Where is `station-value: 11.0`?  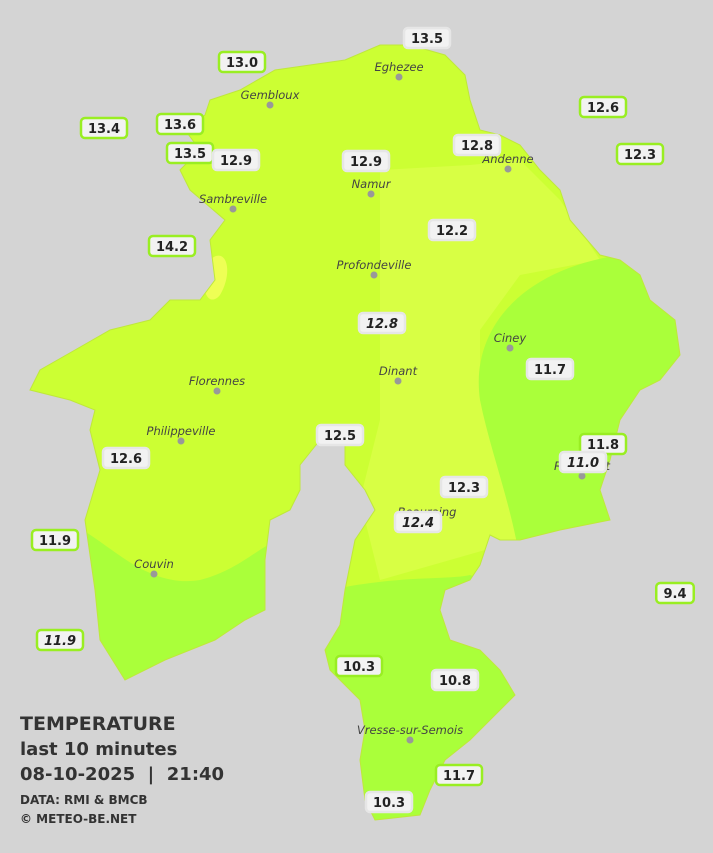
station-value: 11.0 is located at coordinates (583, 463).